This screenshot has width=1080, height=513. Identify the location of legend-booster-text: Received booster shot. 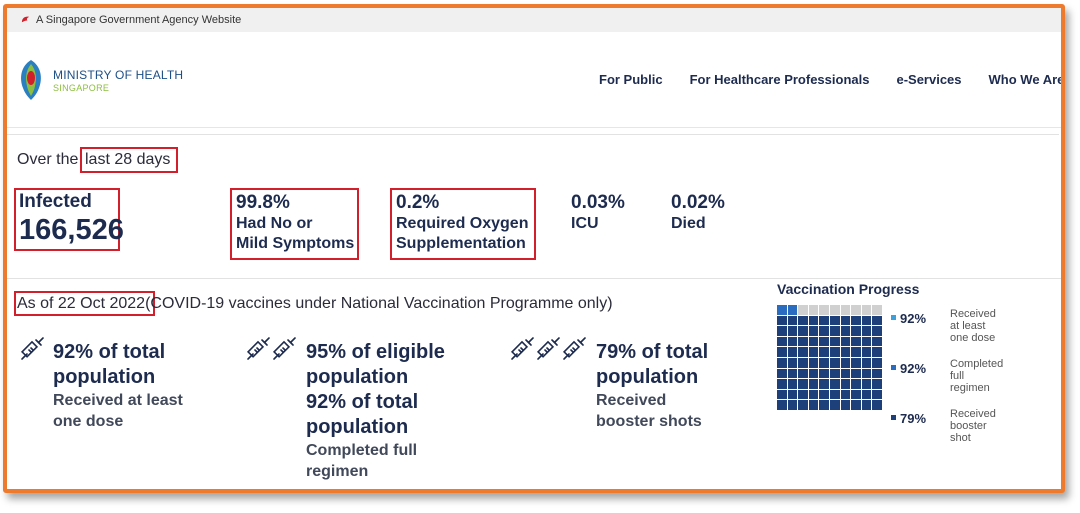
(973, 426).